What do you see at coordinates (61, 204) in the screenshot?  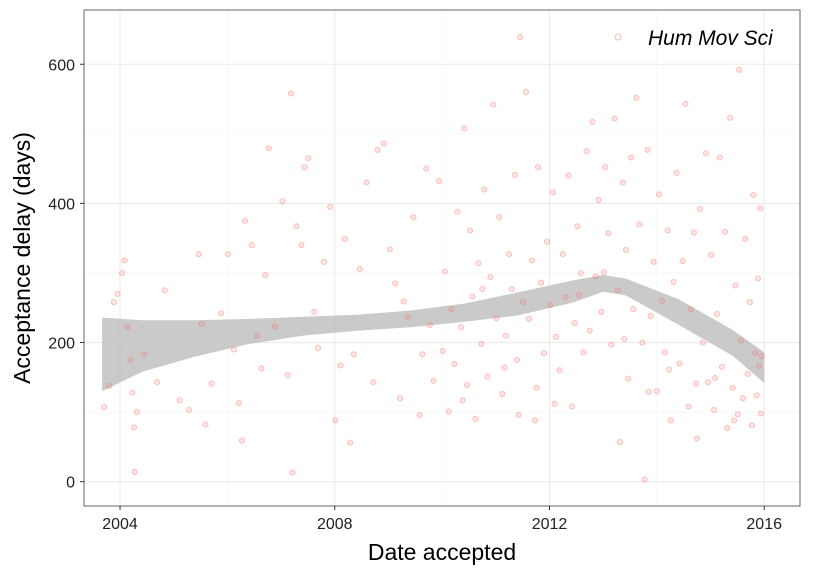 I see `y-tick-label: 400` at bounding box center [61, 204].